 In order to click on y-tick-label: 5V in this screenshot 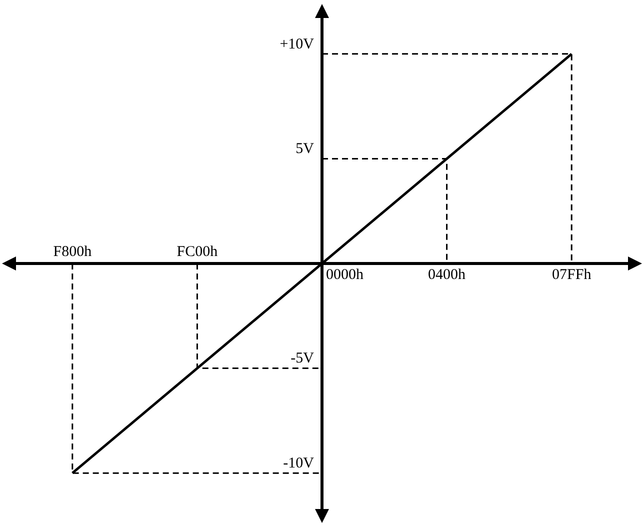, I will do `click(305, 149)`.